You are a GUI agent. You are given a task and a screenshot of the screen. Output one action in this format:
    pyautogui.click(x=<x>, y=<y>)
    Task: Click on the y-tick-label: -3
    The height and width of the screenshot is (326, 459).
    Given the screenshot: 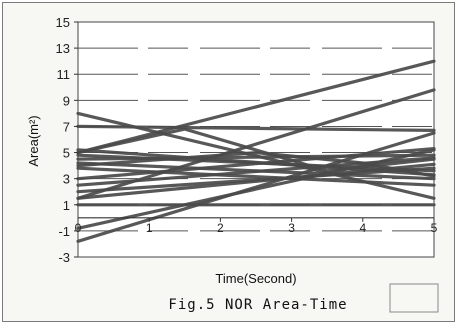 What is the action you would take?
    pyautogui.click(x=64, y=257)
    